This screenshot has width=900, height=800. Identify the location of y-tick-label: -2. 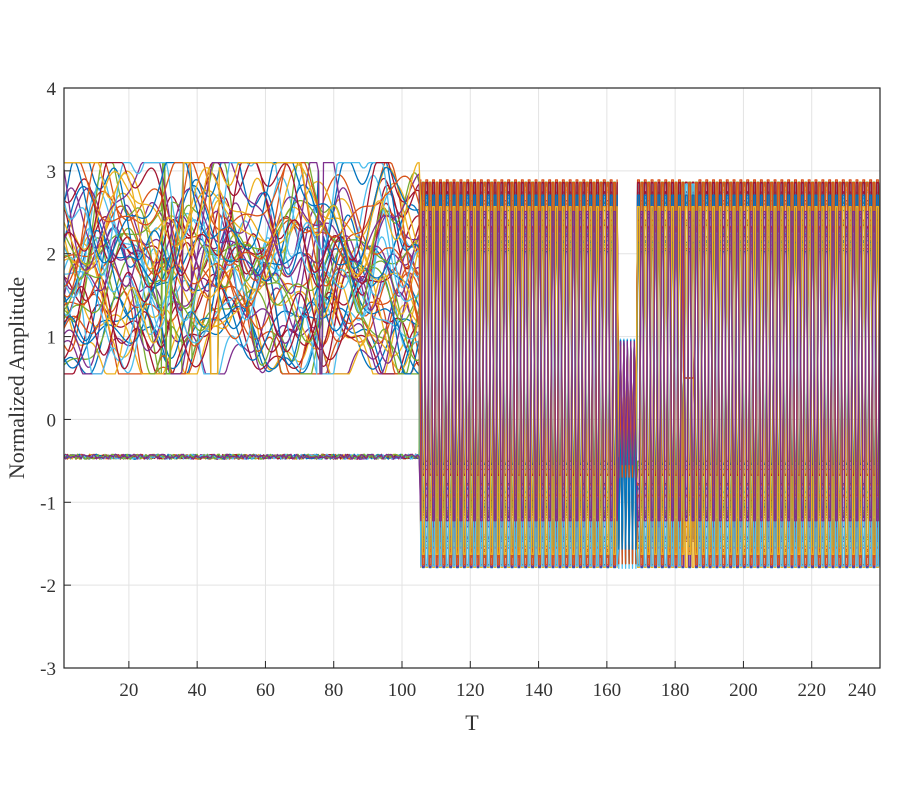
(48, 586).